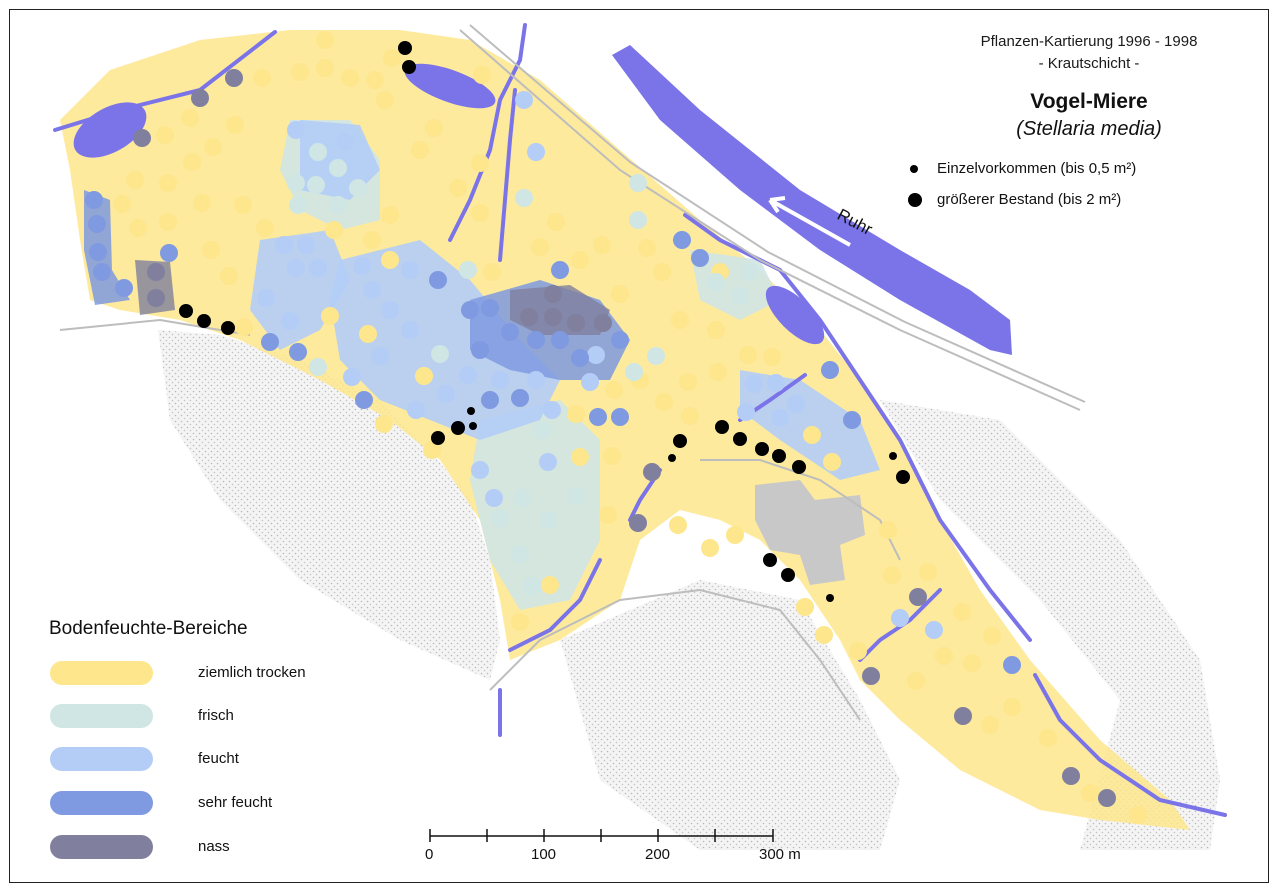 The height and width of the screenshot is (894, 1280). What do you see at coordinates (1037, 168) in the screenshot?
I see `legend-single-occurrence-label: Einzelvorkommen (bis 0,5 m²)` at bounding box center [1037, 168].